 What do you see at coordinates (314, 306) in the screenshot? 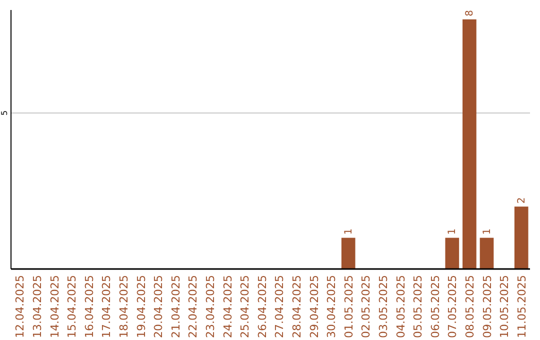
I see `x-tick-label: 29.04.2025` at bounding box center [314, 306].